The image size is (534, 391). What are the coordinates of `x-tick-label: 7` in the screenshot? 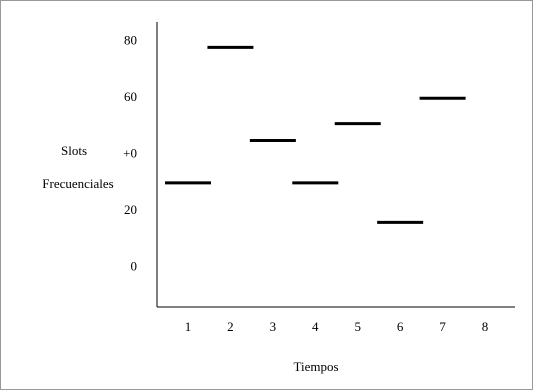 It's located at (442, 326).